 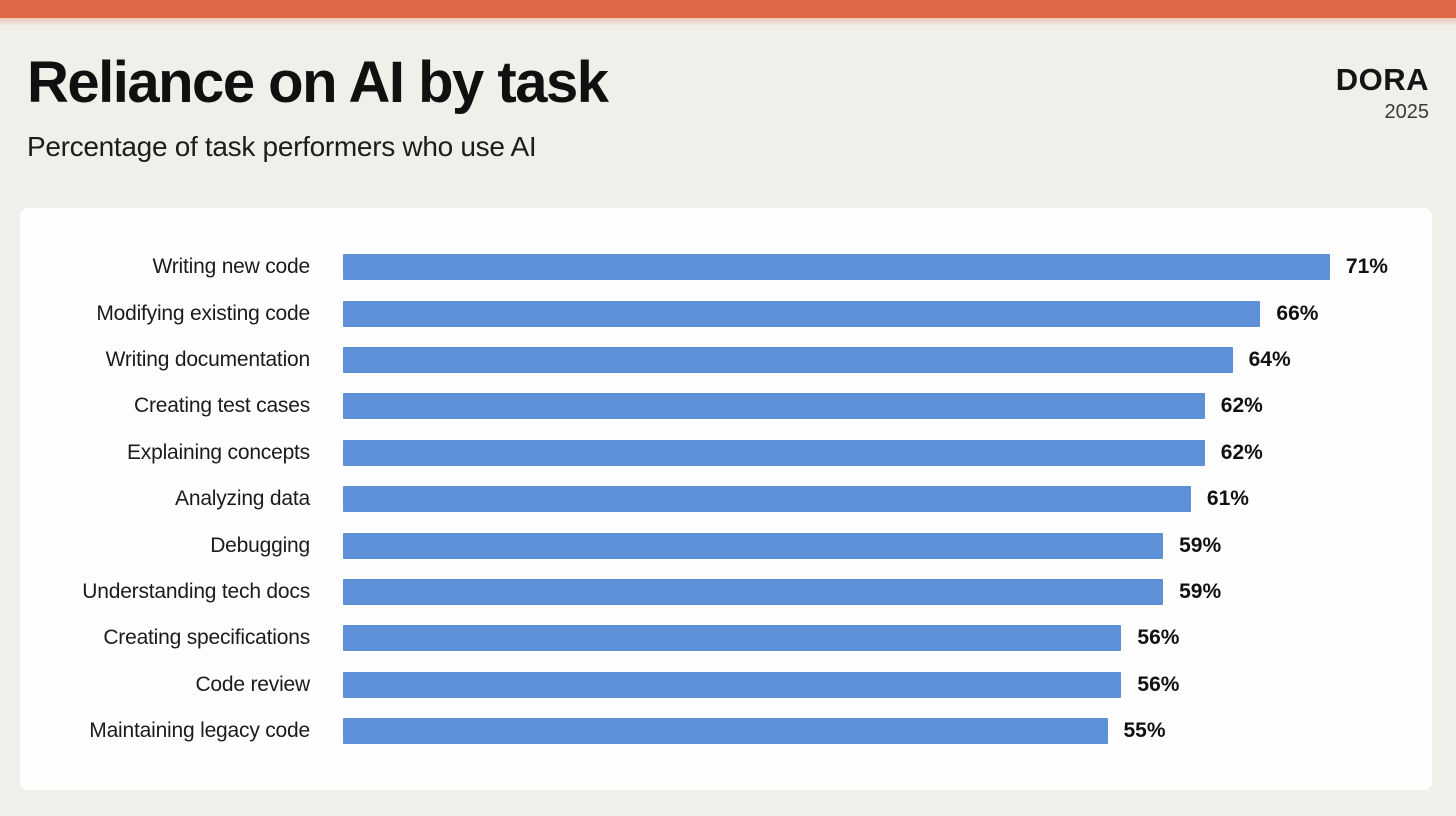 I want to click on bar-label: Creating specifications, so click(x=206, y=638).